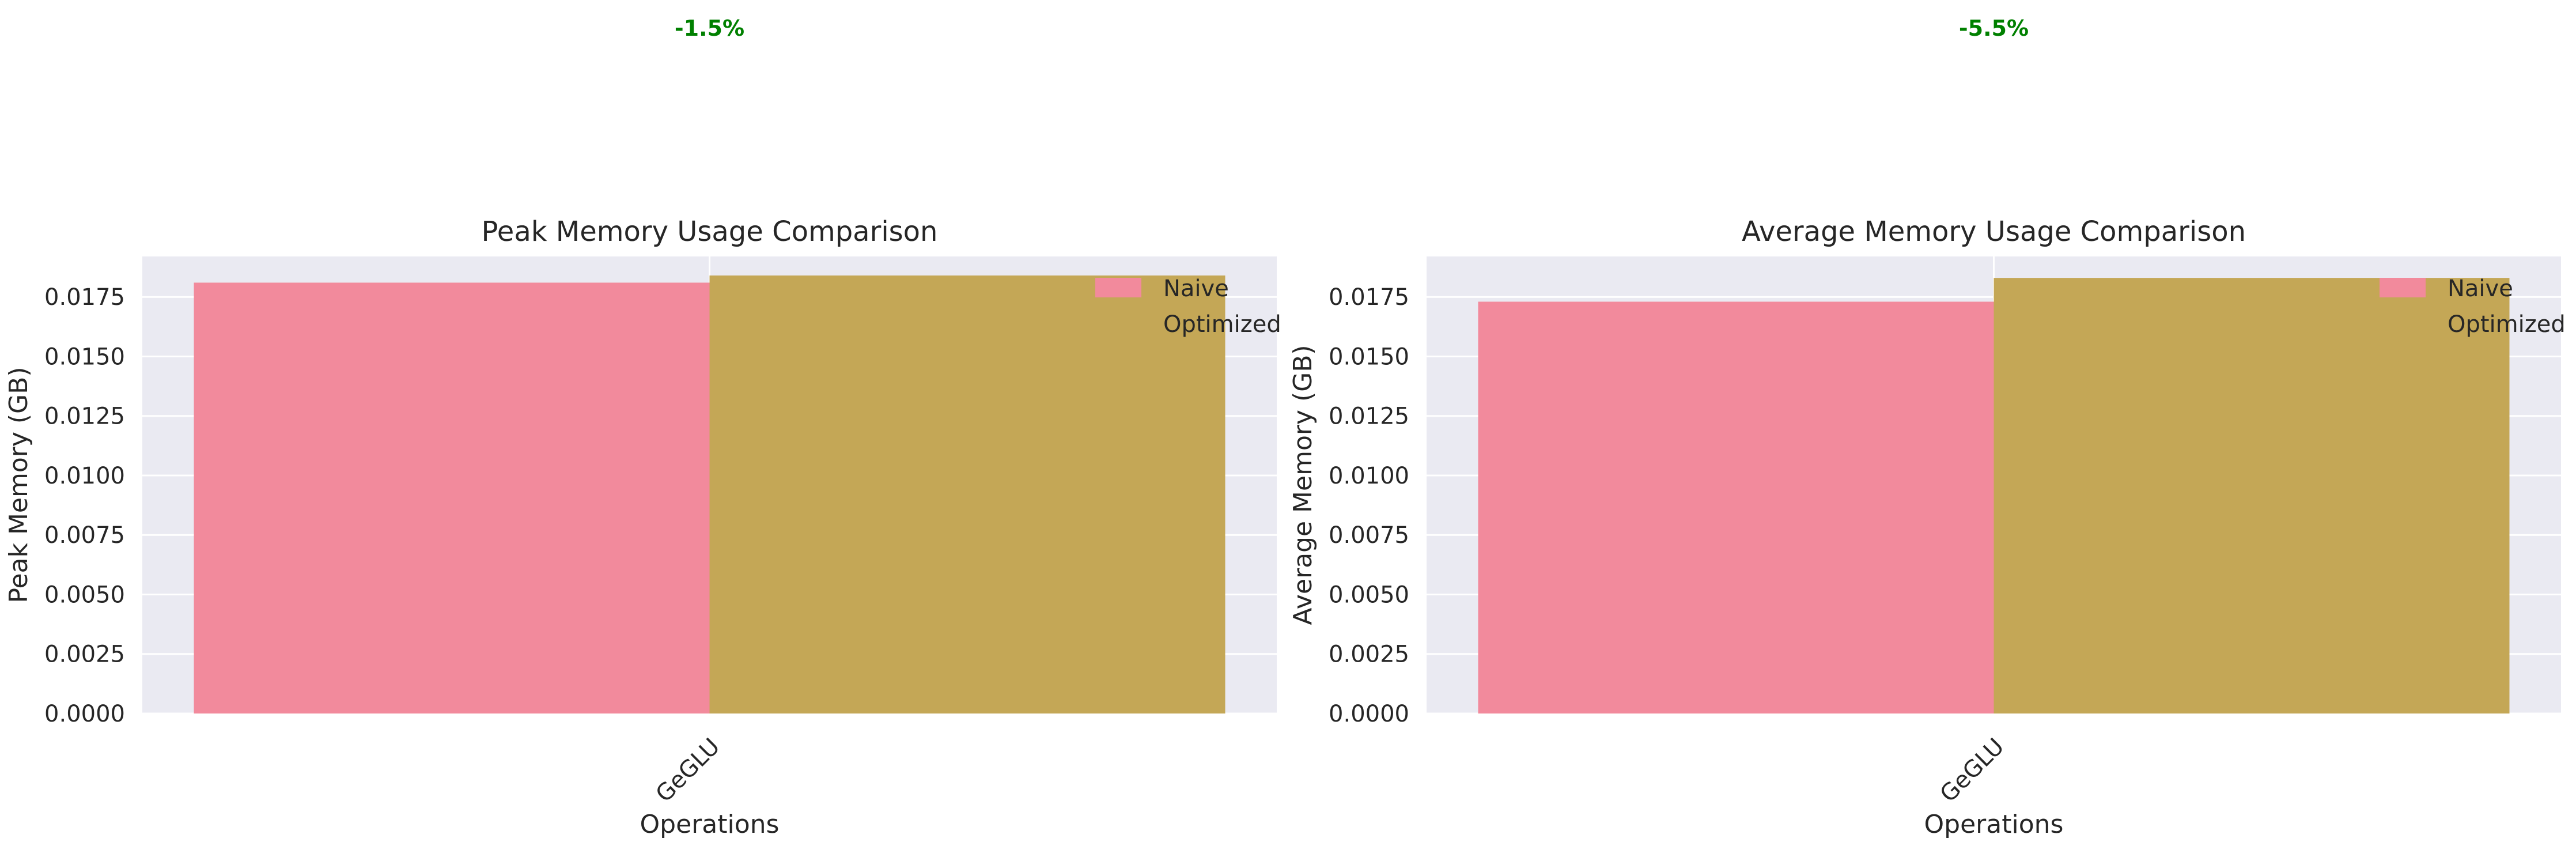 This screenshot has width=2576, height=857. Describe the element at coordinates (709, 29) in the screenshot. I see `percent-change-annotation: -1.5%` at that location.